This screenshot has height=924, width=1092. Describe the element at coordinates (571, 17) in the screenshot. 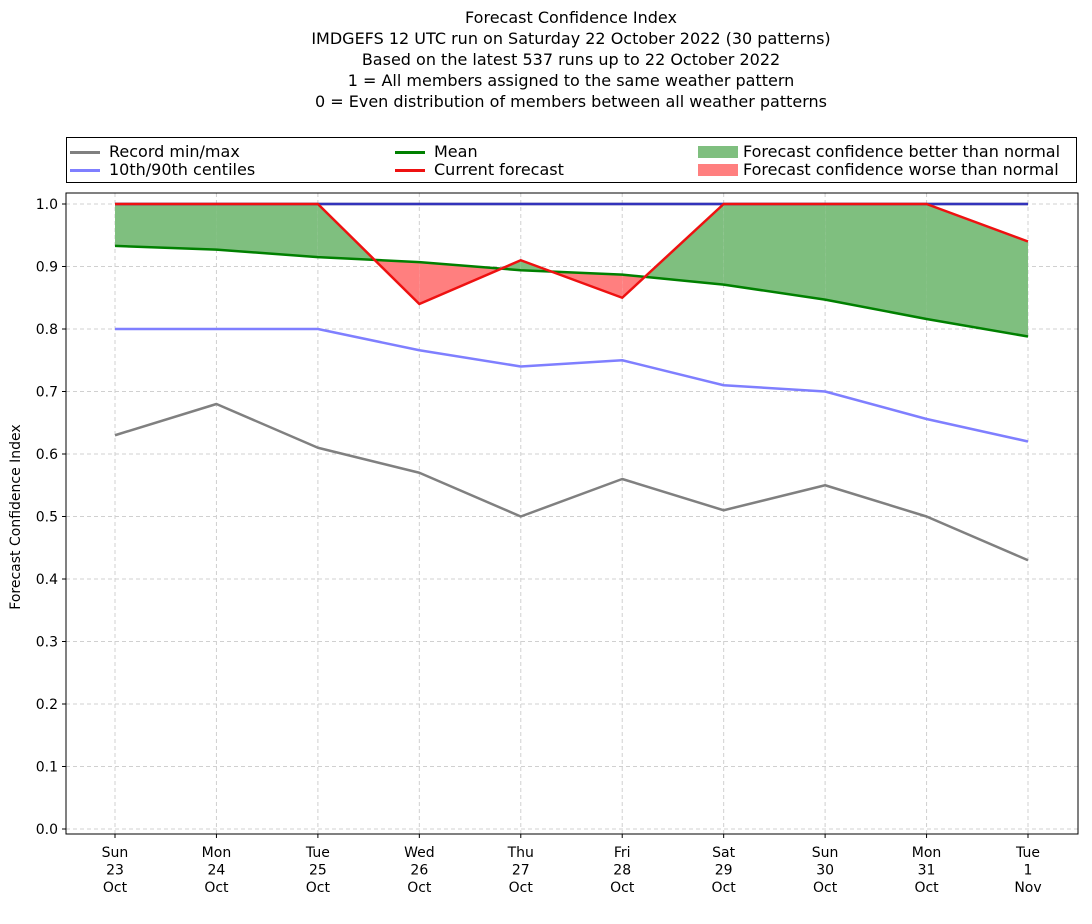

I see `chart-title: Forecast Confidence Index` at that location.